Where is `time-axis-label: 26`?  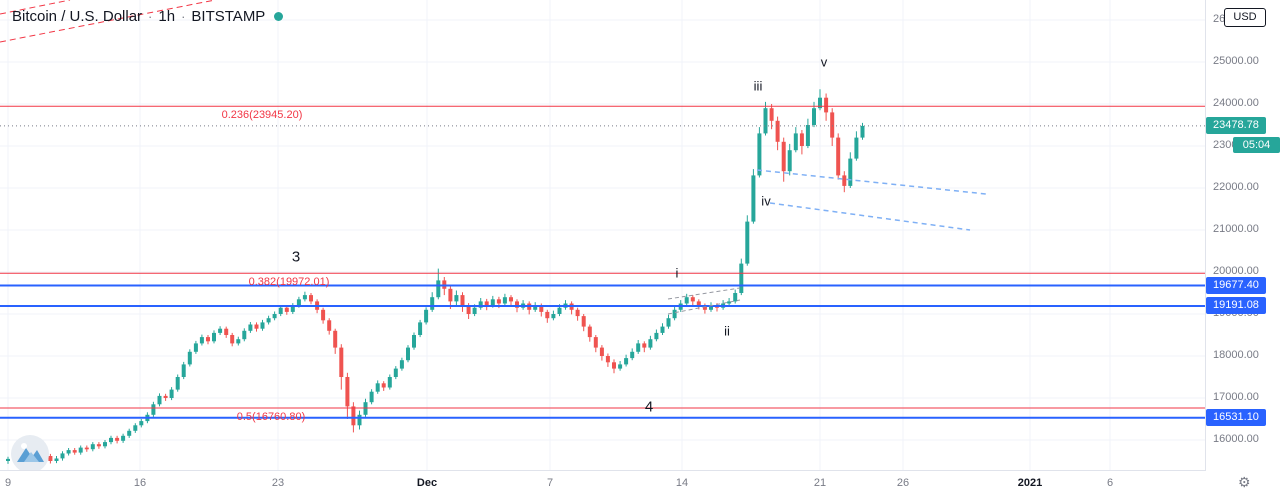
time-axis-label: 26 is located at coordinates (903, 483).